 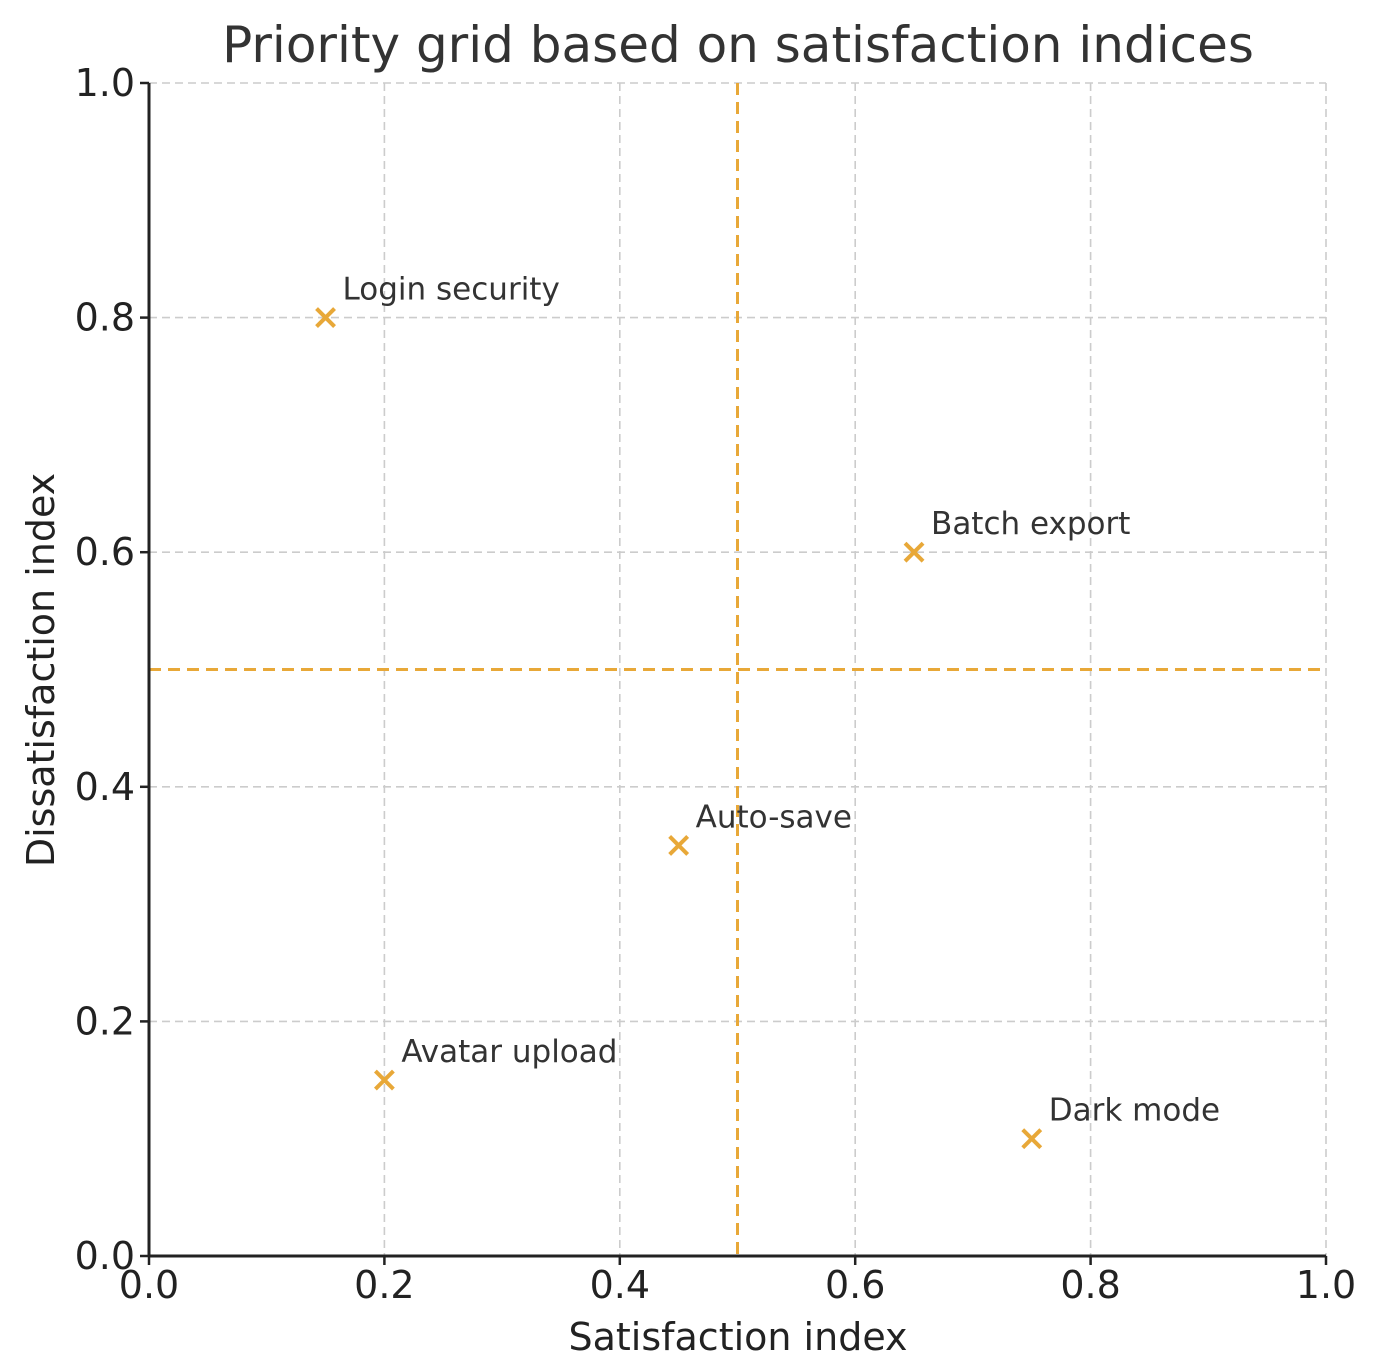 I want to click on data-point: Dark mode, so click(x=1120, y=1121).